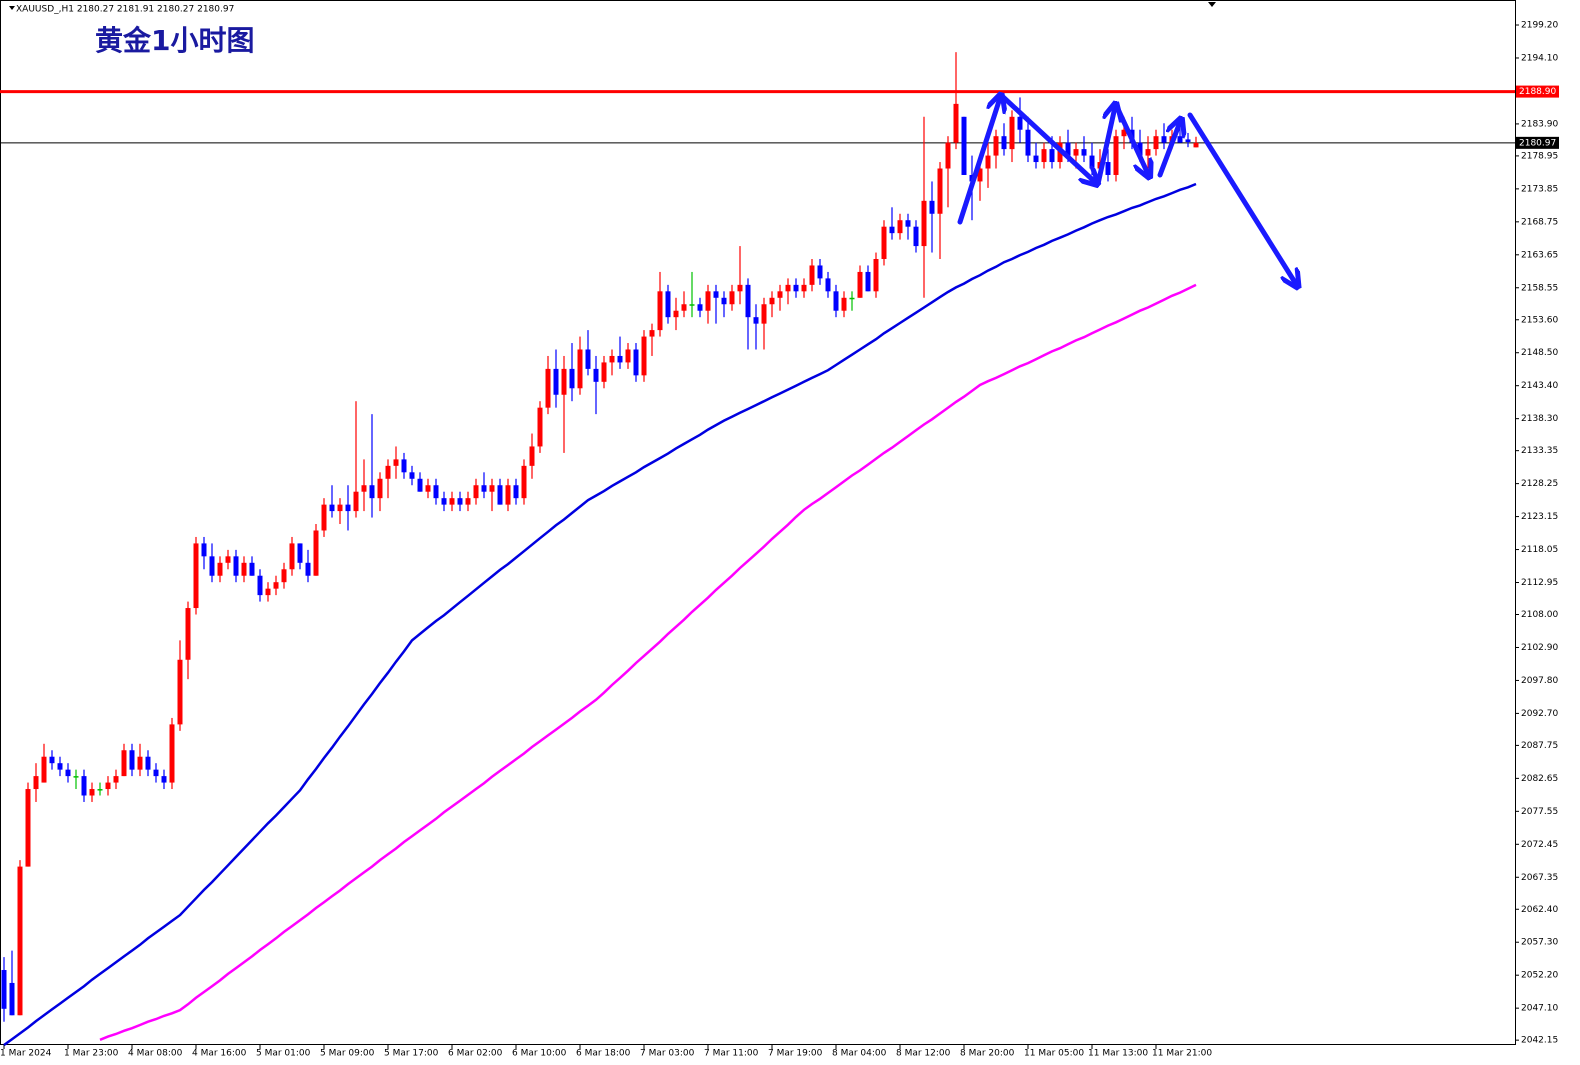 The width and height of the screenshot is (1580, 1065). What do you see at coordinates (1212, 4) in the screenshot?
I see `shift-marker` at bounding box center [1212, 4].